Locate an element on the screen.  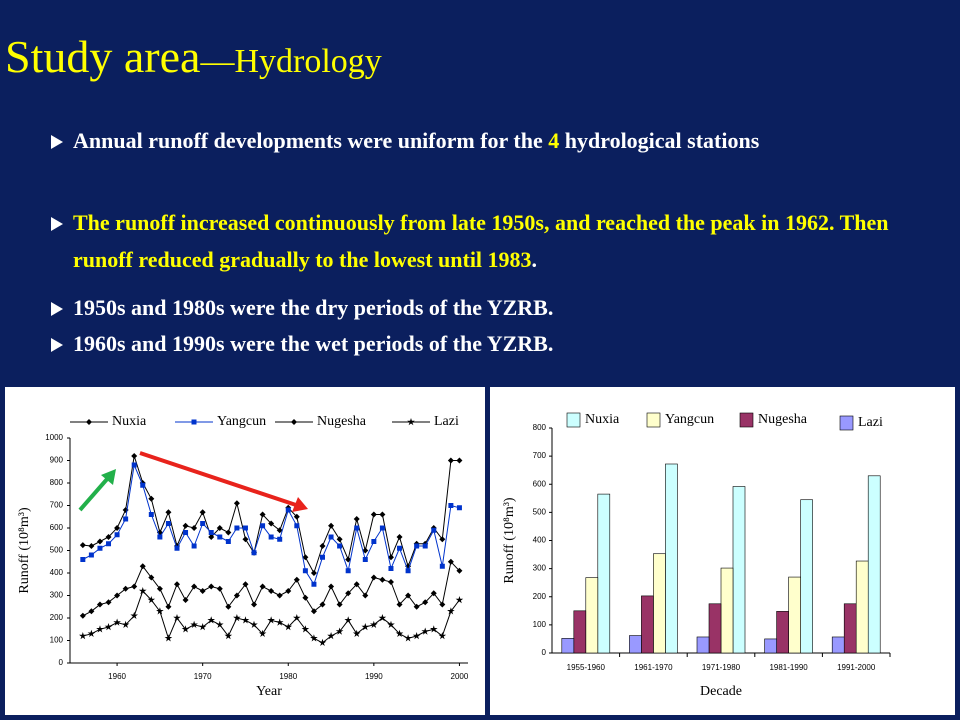
y-tick-label: 100 is located at coordinates (540, 624).